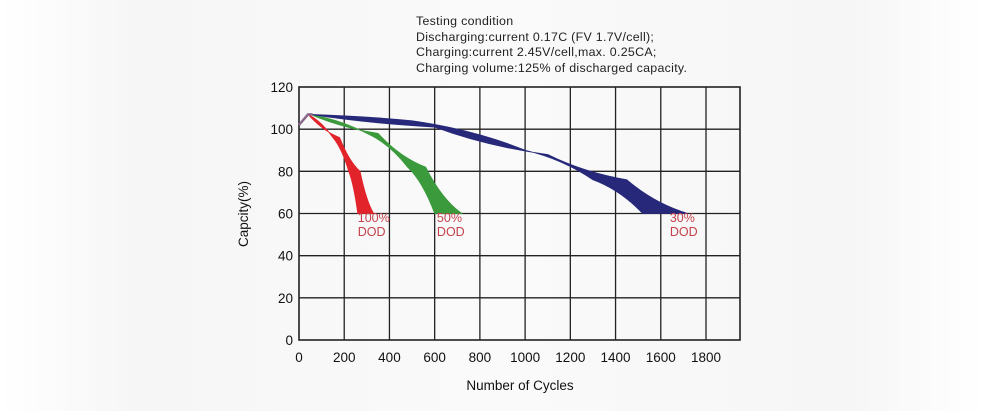 The height and width of the screenshot is (411, 986). What do you see at coordinates (616, 357) in the screenshot?
I see `x-tick-label: 1400` at bounding box center [616, 357].